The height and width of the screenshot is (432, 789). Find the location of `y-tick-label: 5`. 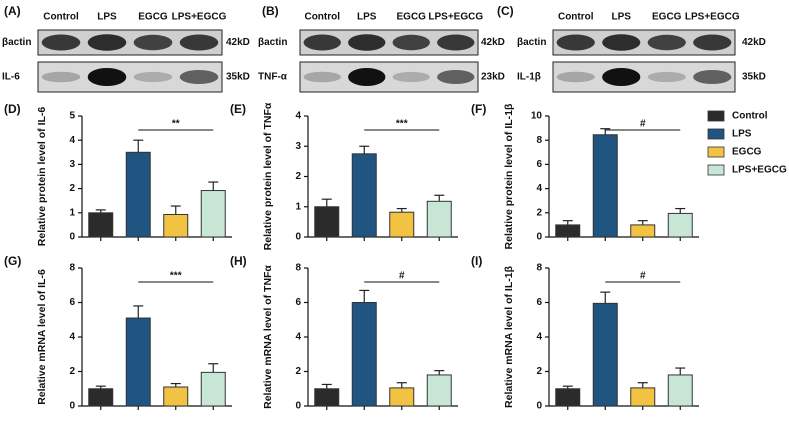

y-tick-label: 5 is located at coordinates (72, 116).